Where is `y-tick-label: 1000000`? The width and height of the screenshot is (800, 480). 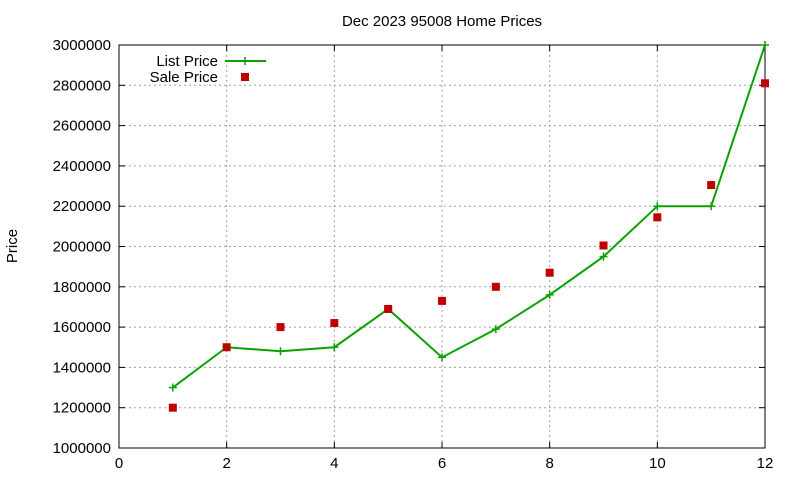
y-tick-label: 1000000 is located at coordinates (82, 448).